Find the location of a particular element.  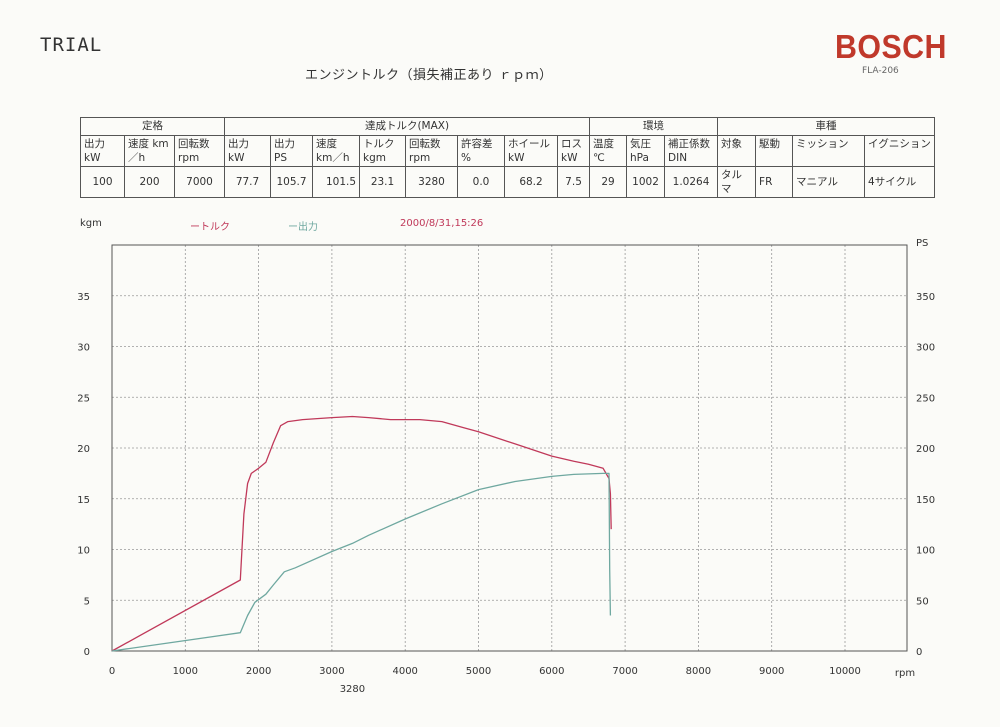

x-tick-label: 9000 is located at coordinates (771, 671).